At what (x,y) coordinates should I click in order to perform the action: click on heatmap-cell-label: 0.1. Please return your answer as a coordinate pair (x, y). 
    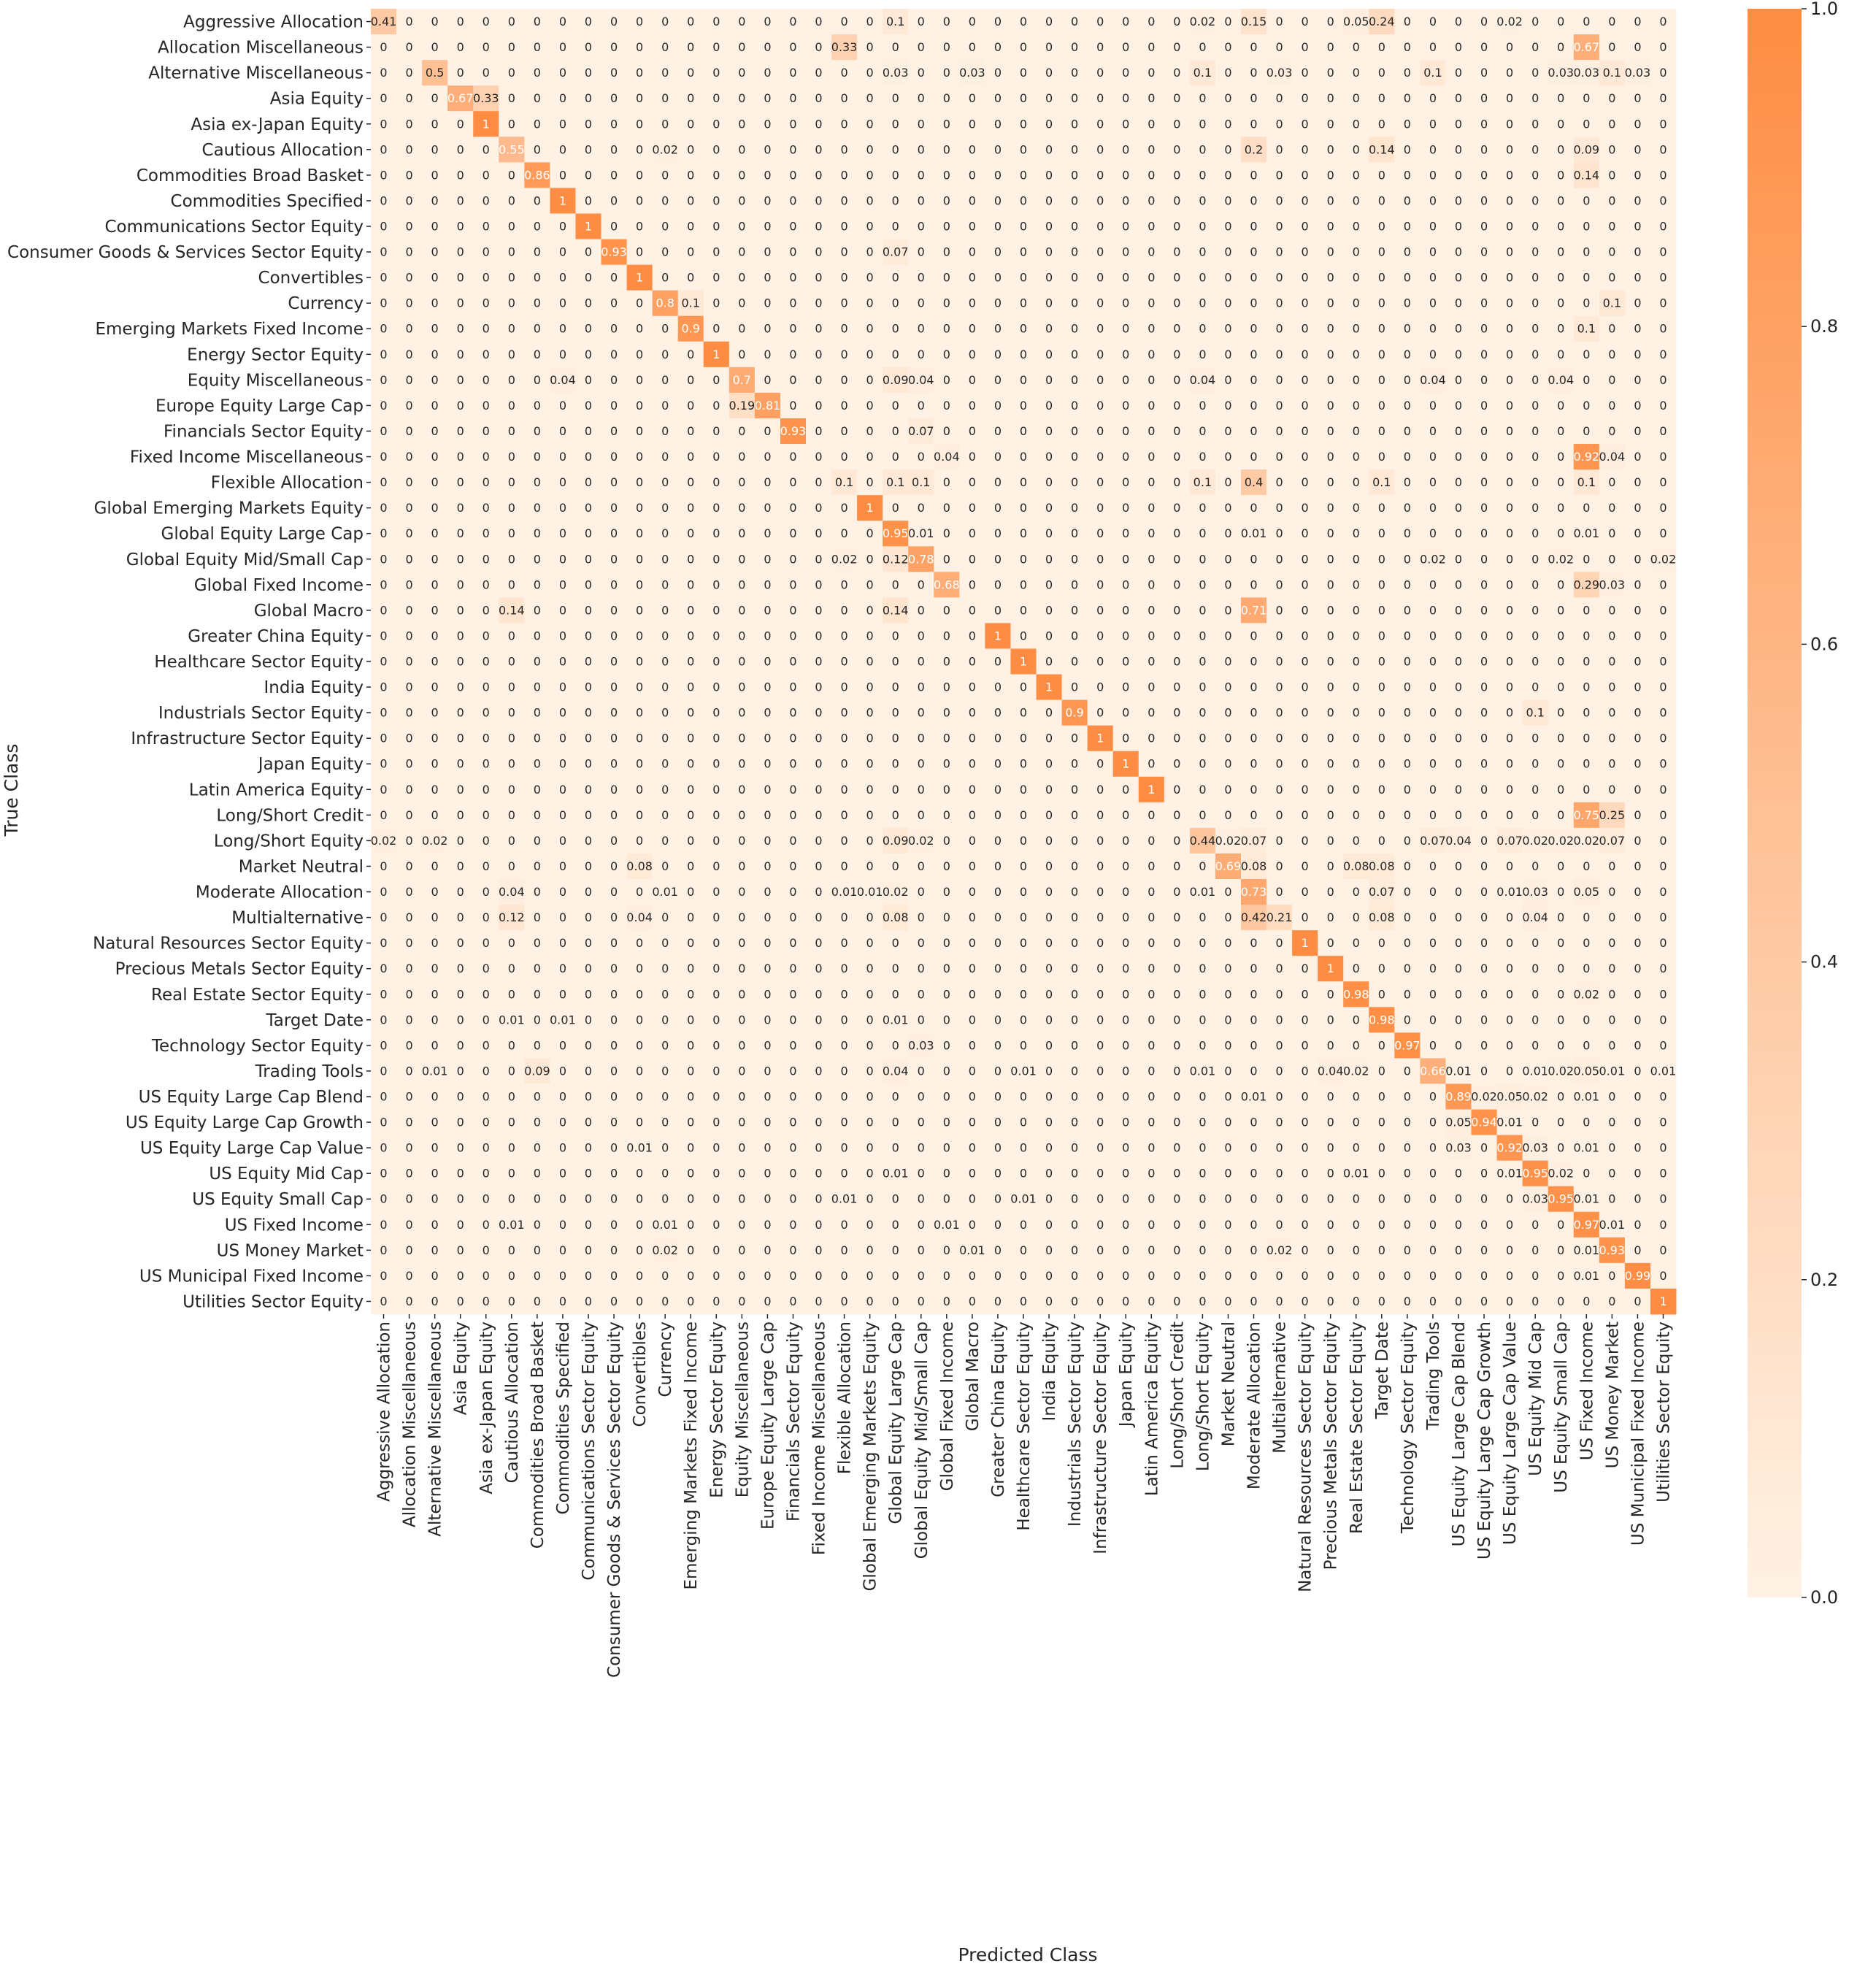
    Looking at the image, I should click on (691, 303).